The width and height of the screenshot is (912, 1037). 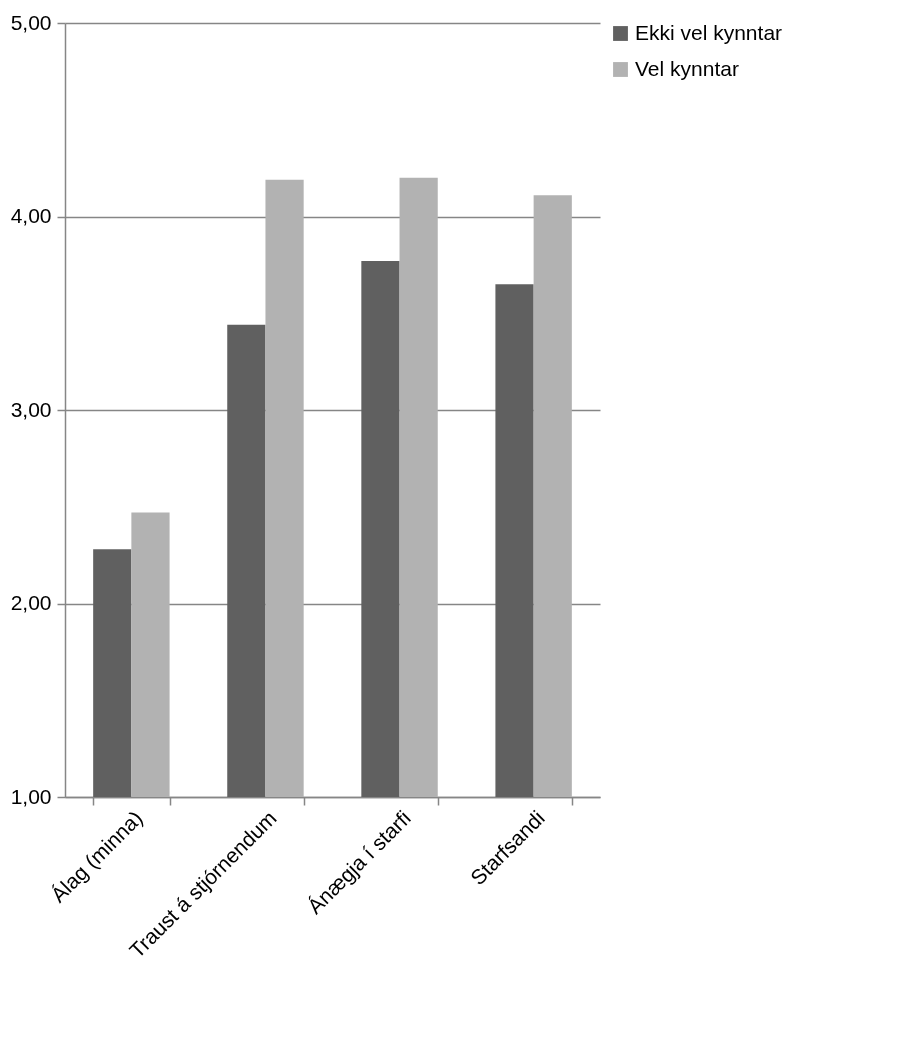 What do you see at coordinates (31, 409) in the screenshot?
I see `y-tick-label: 3,00` at bounding box center [31, 409].